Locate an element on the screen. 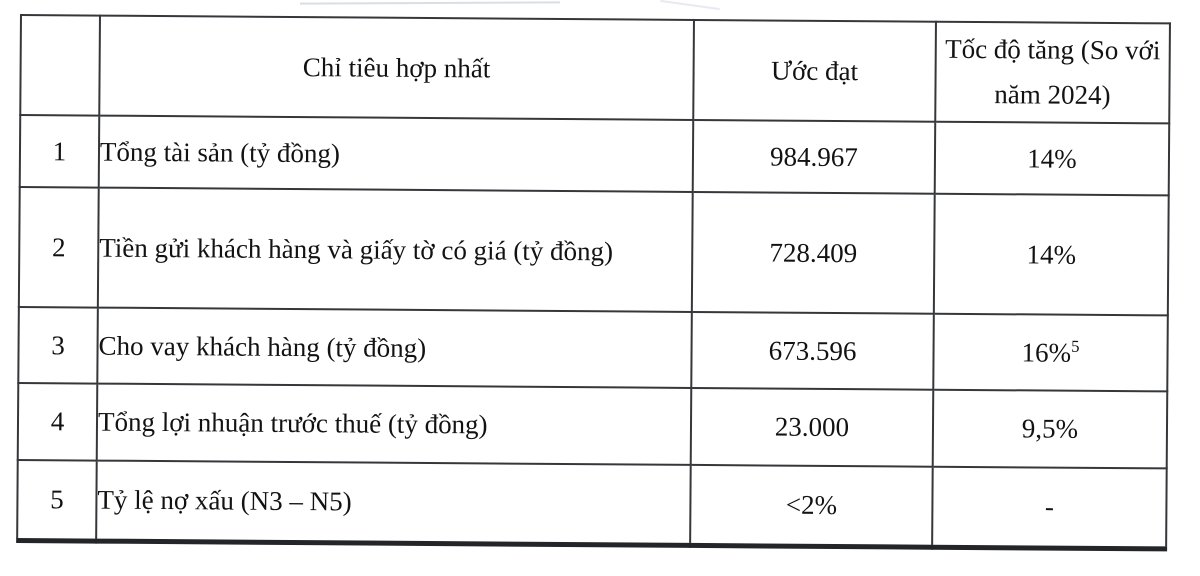 The image size is (1200, 576). cell-indicator: Tổng tài sản (tỷ đồng) is located at coordinates (396, 153).